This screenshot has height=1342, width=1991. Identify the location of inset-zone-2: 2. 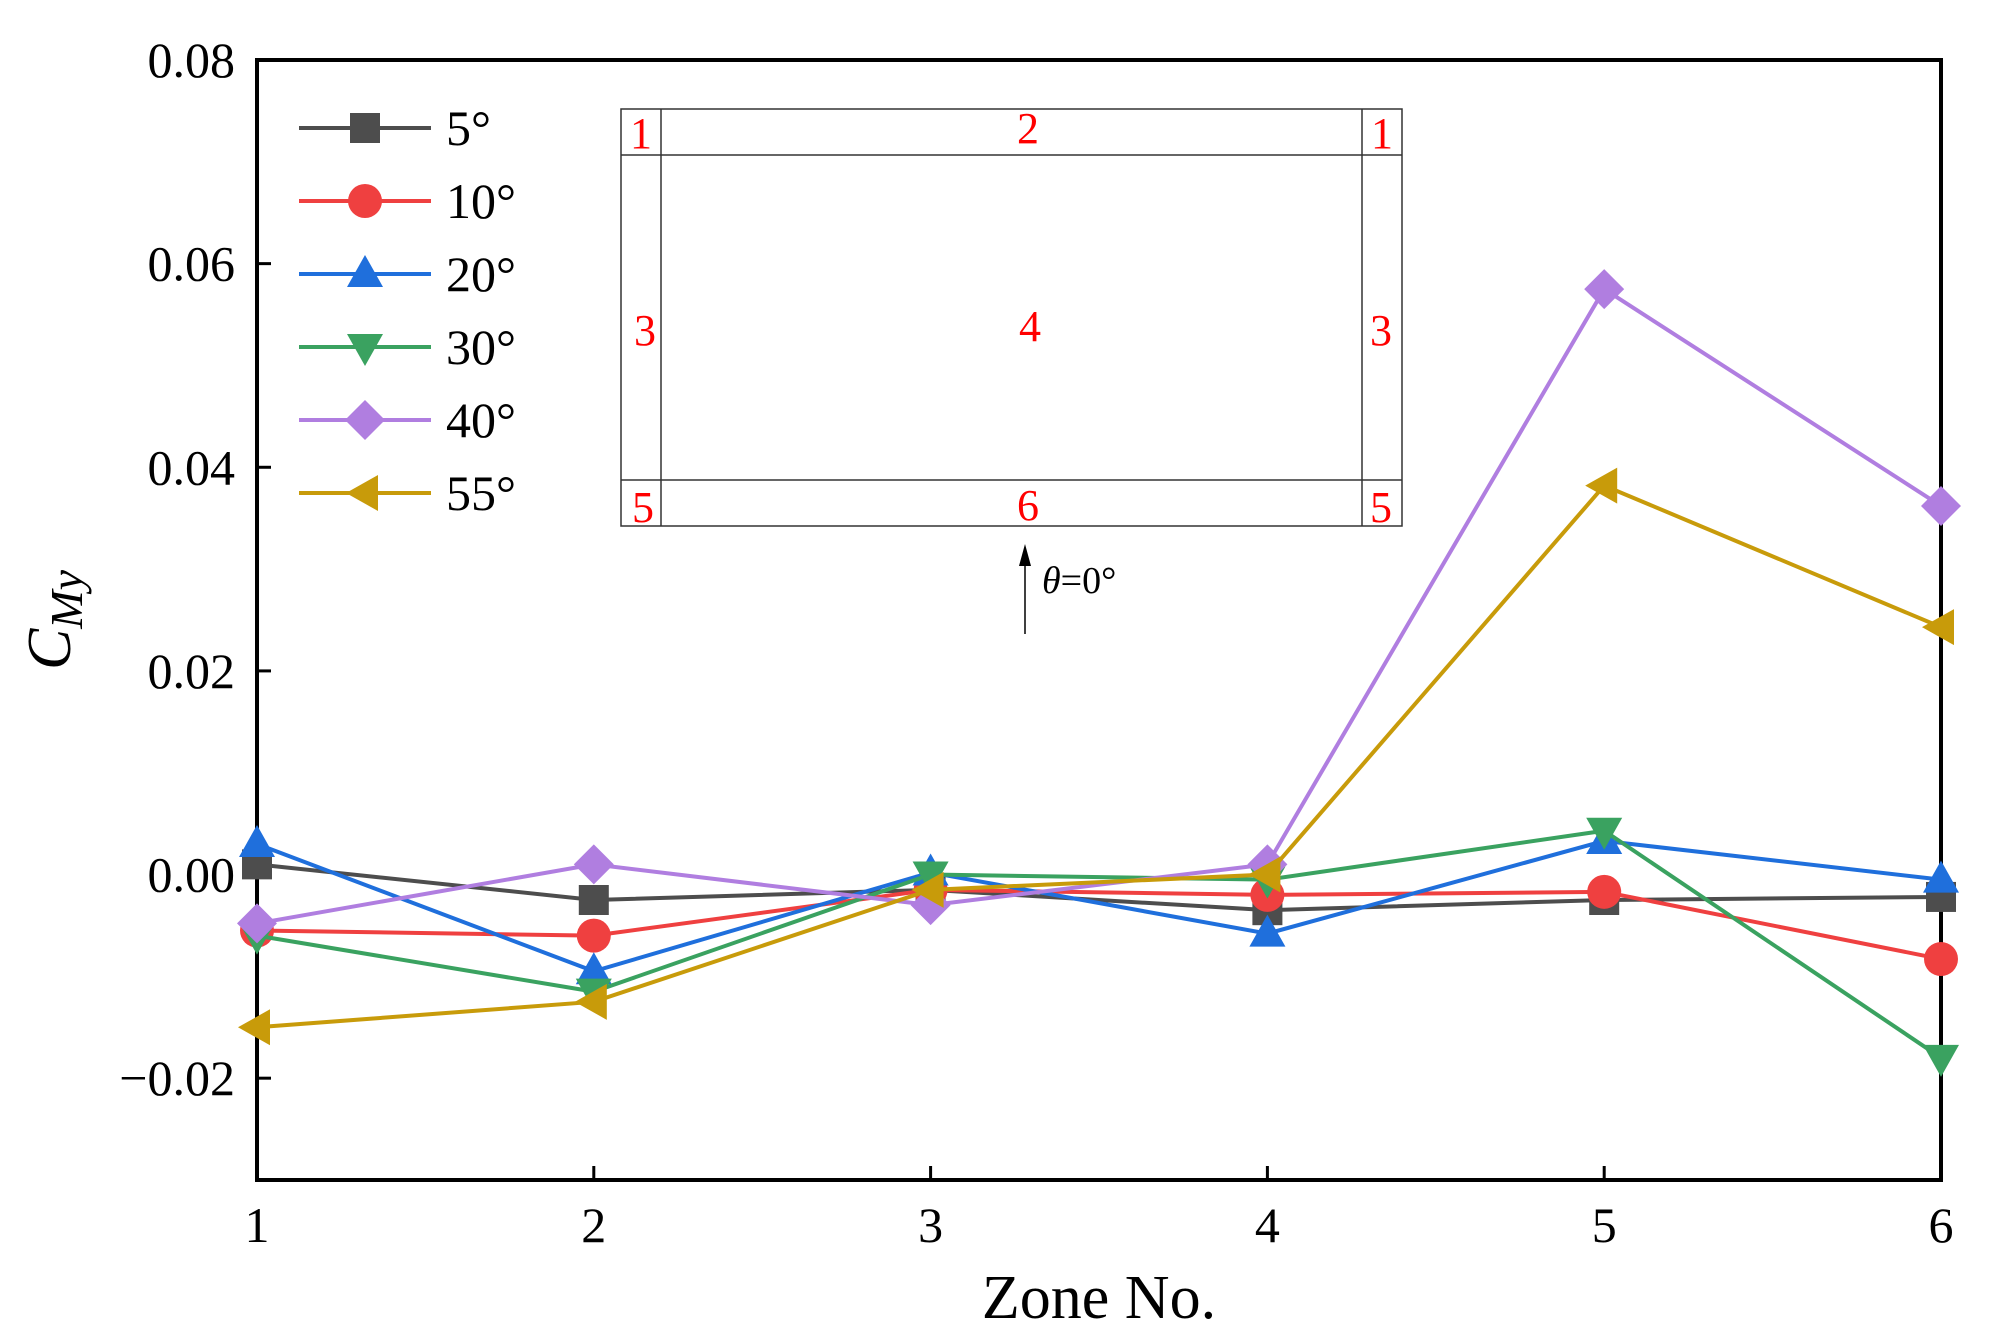
(1028, 128).